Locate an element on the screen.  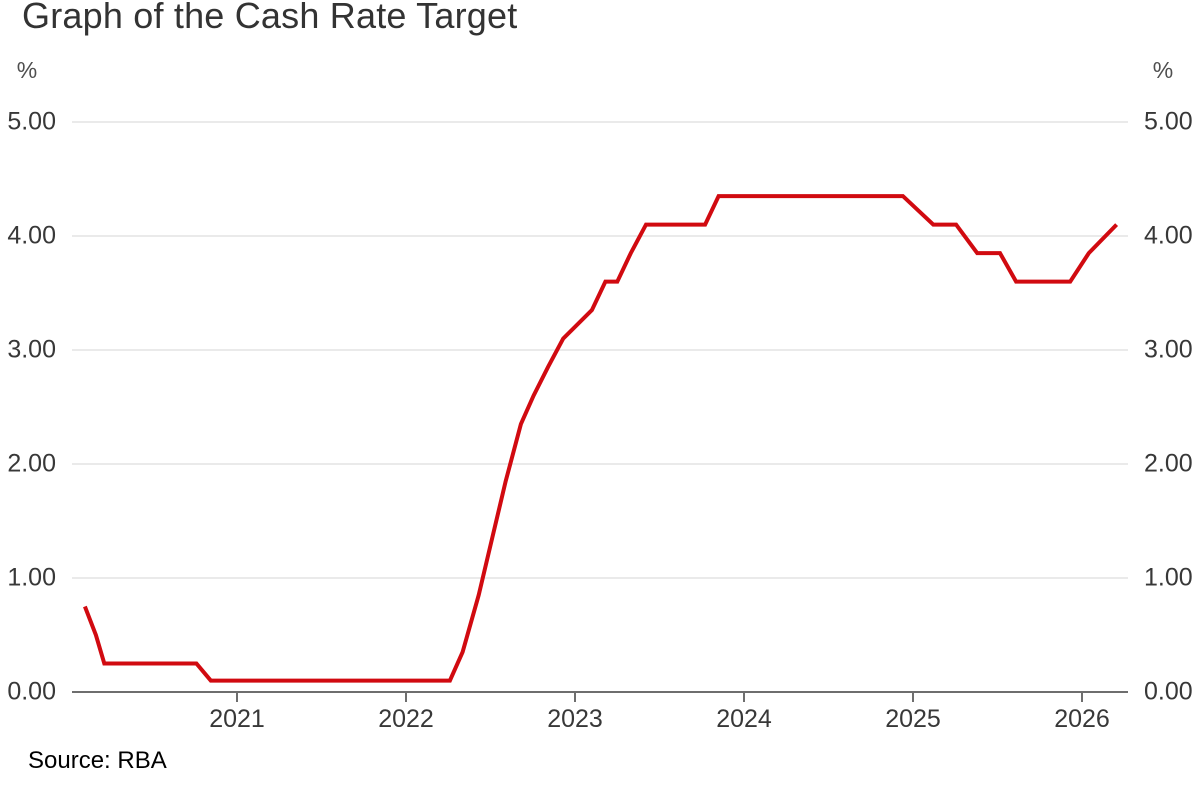
chart-title: Graph of the Cash Rate Target is located at coordinates (270, 18).